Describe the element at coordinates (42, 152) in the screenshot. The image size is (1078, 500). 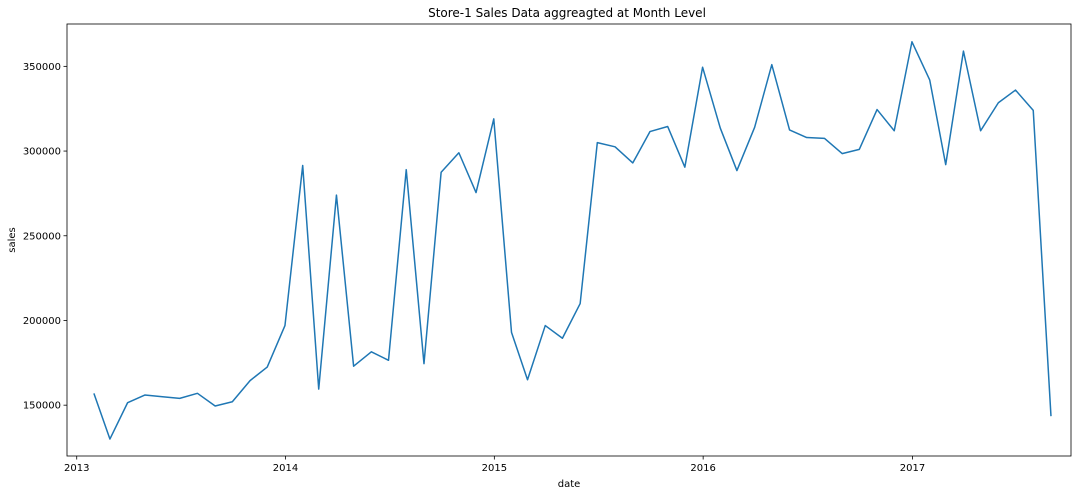
I see `y-tick-label: 300000` at that location.